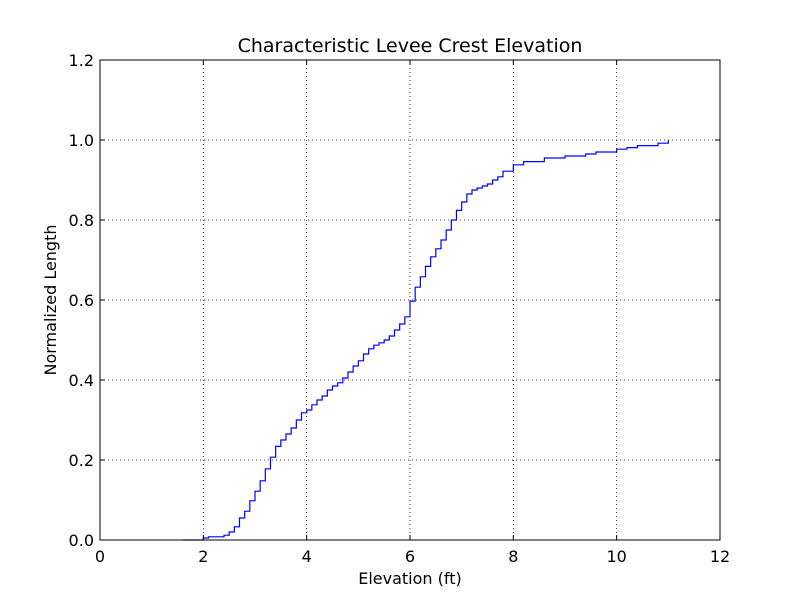 Image resolution: width=800 pixels, height=600 pixels. I want to click on x-tick-label: 2, so click(203, 556).